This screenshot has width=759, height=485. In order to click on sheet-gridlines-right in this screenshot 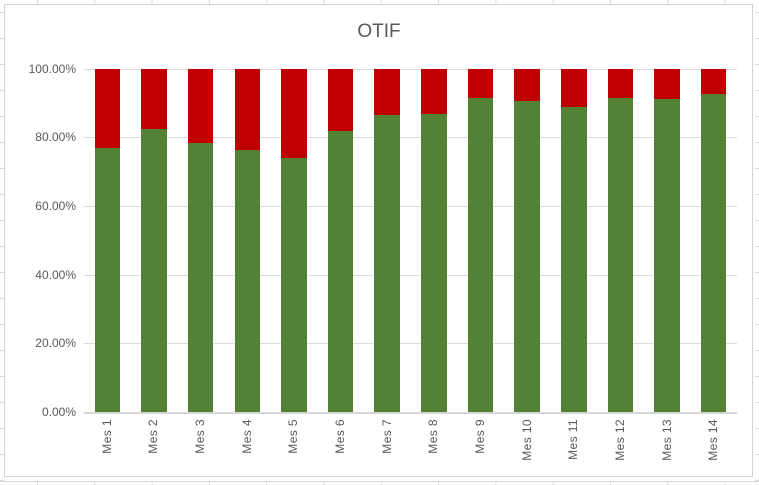, I will do `click(757, 242)`.